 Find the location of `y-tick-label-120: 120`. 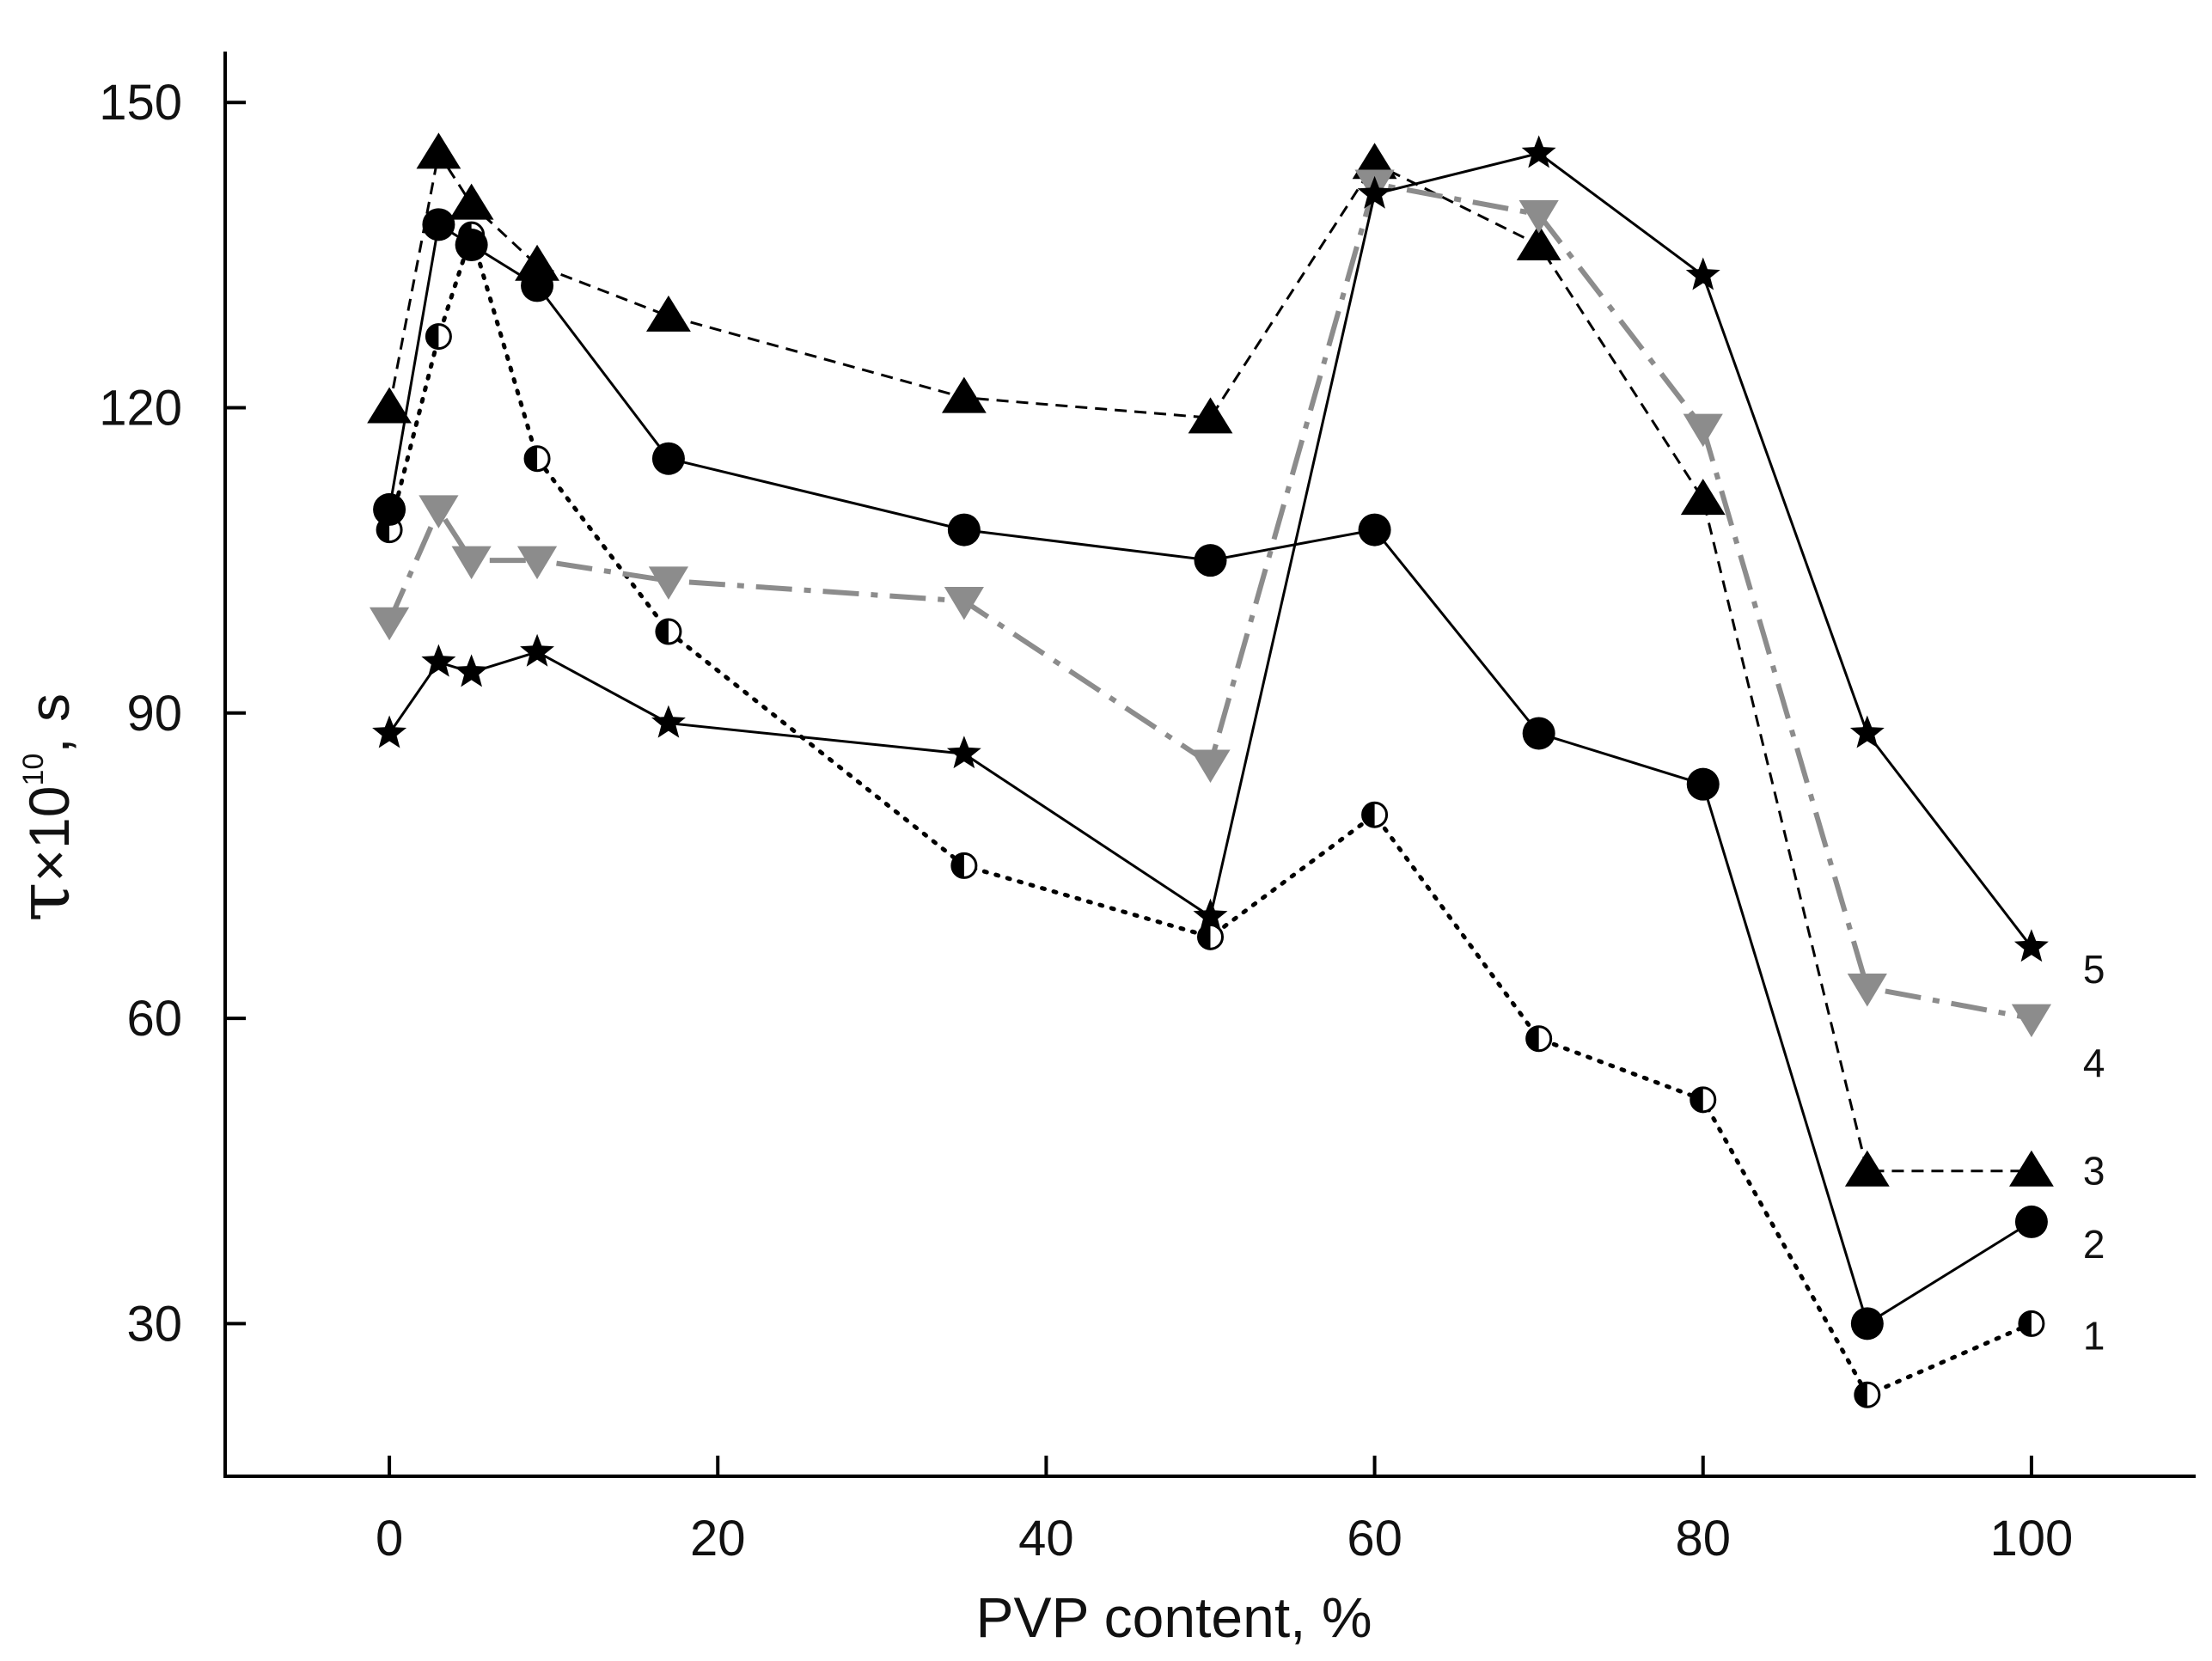

y-tick-label-120: 120 is located at coordinates (141, 409).